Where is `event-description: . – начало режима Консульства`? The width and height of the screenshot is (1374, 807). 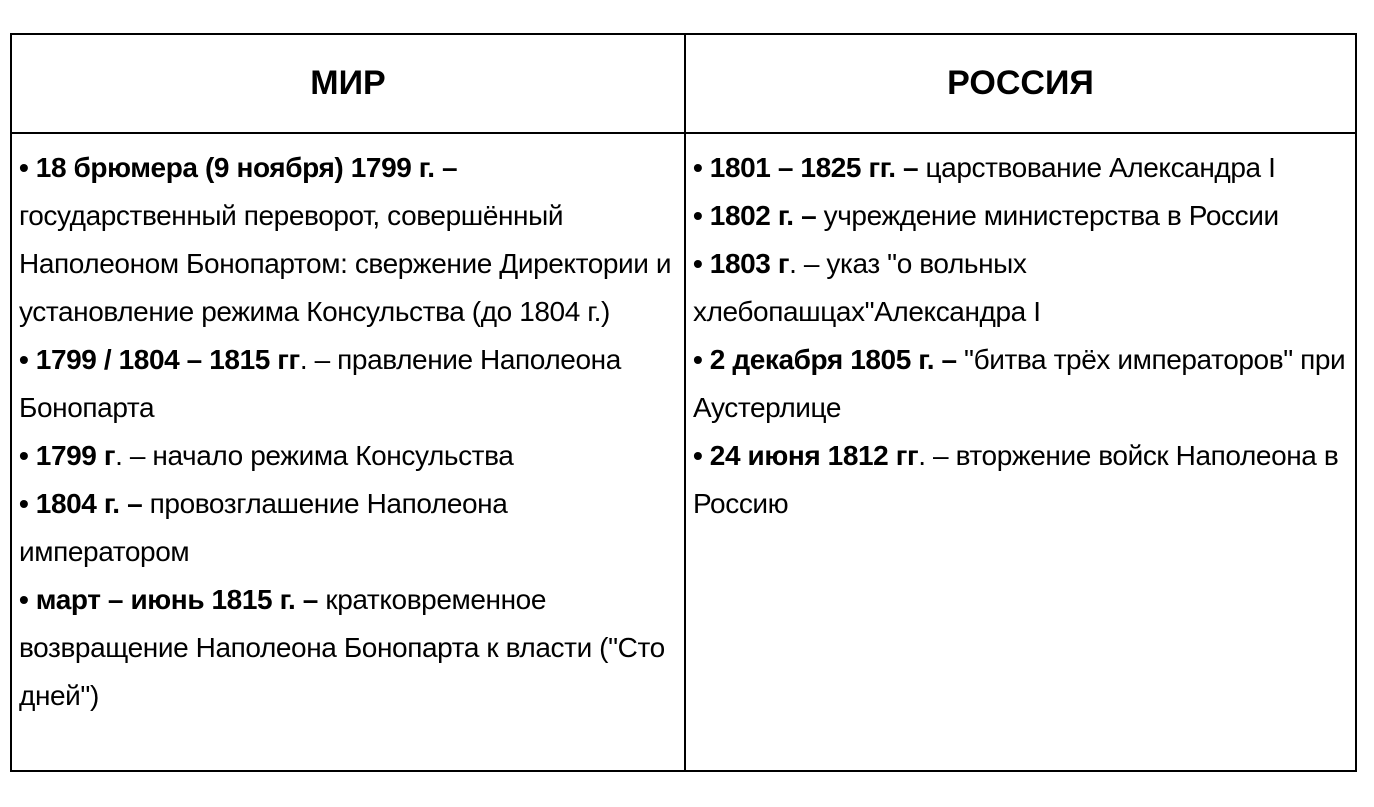 event-description: . – начало режима Консульства is located at coordinates (314, 455).